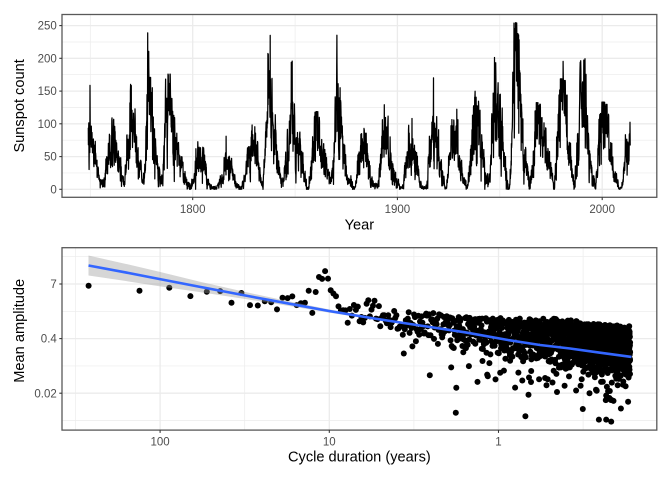 Image resolution: width=672 pixels, height=485 pixels. I want to click on svg-text: 50, so click(50, 158).